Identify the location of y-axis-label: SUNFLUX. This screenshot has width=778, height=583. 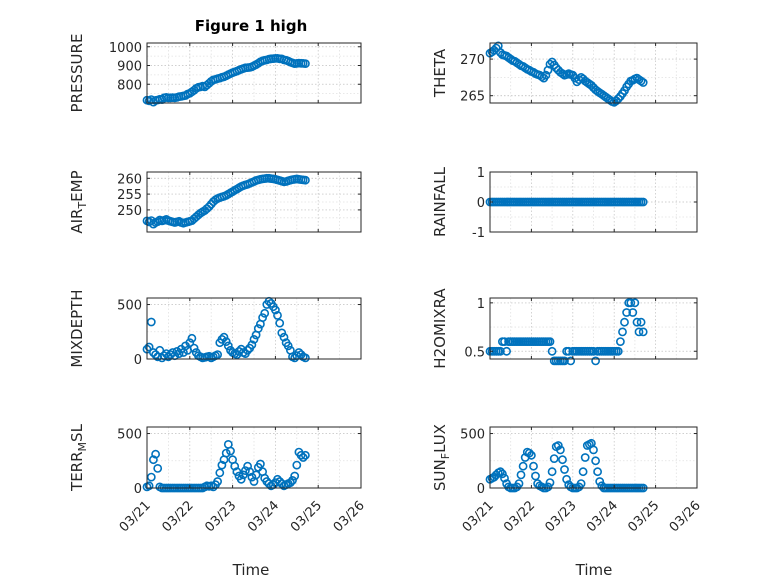
(441, 457).